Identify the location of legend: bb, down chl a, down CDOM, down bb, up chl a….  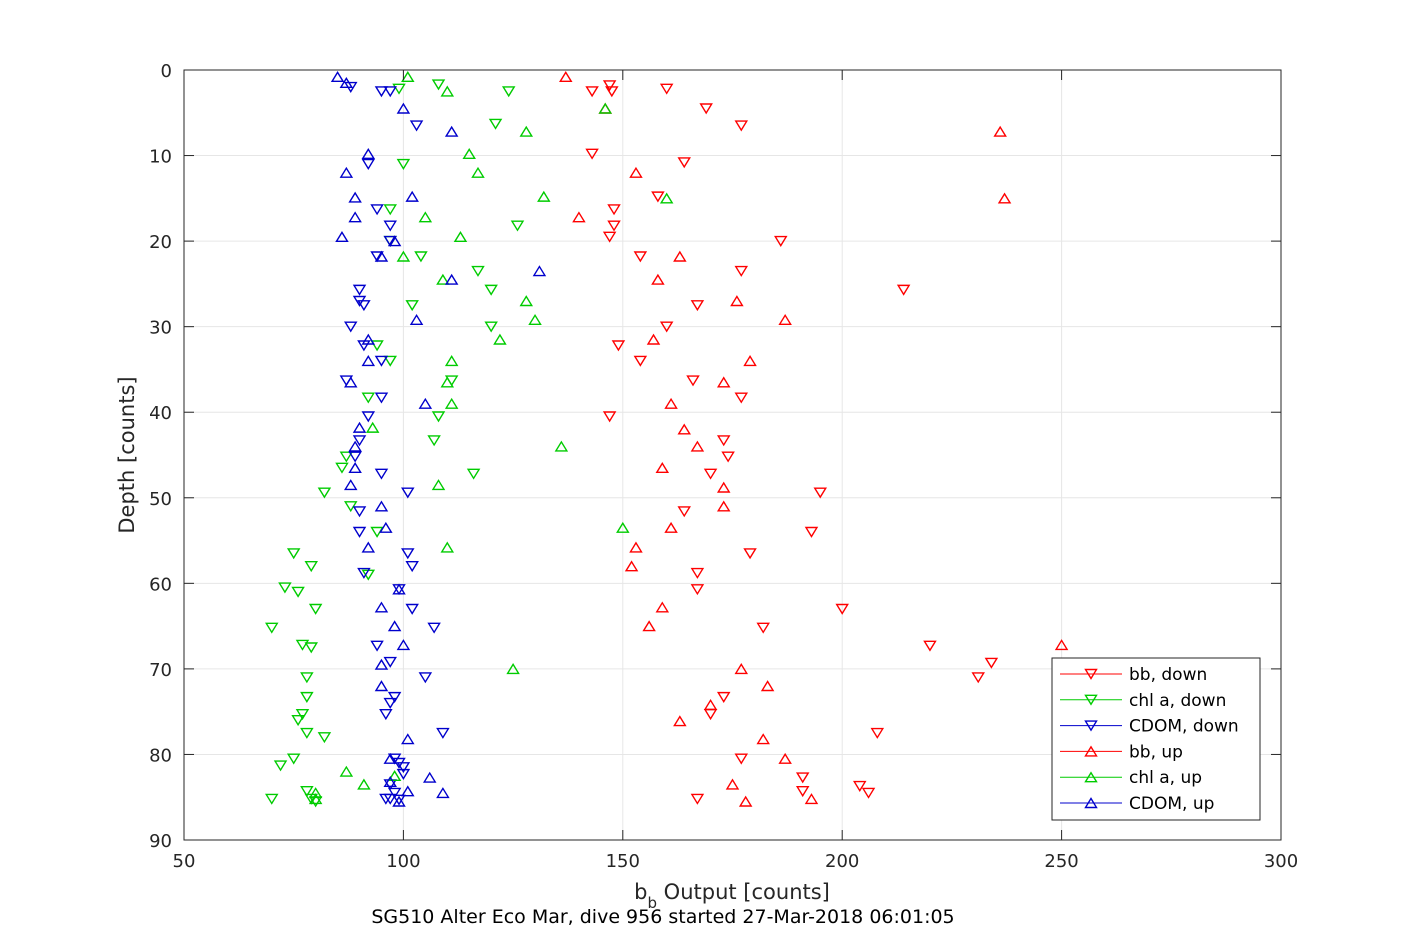
(1156, 739).